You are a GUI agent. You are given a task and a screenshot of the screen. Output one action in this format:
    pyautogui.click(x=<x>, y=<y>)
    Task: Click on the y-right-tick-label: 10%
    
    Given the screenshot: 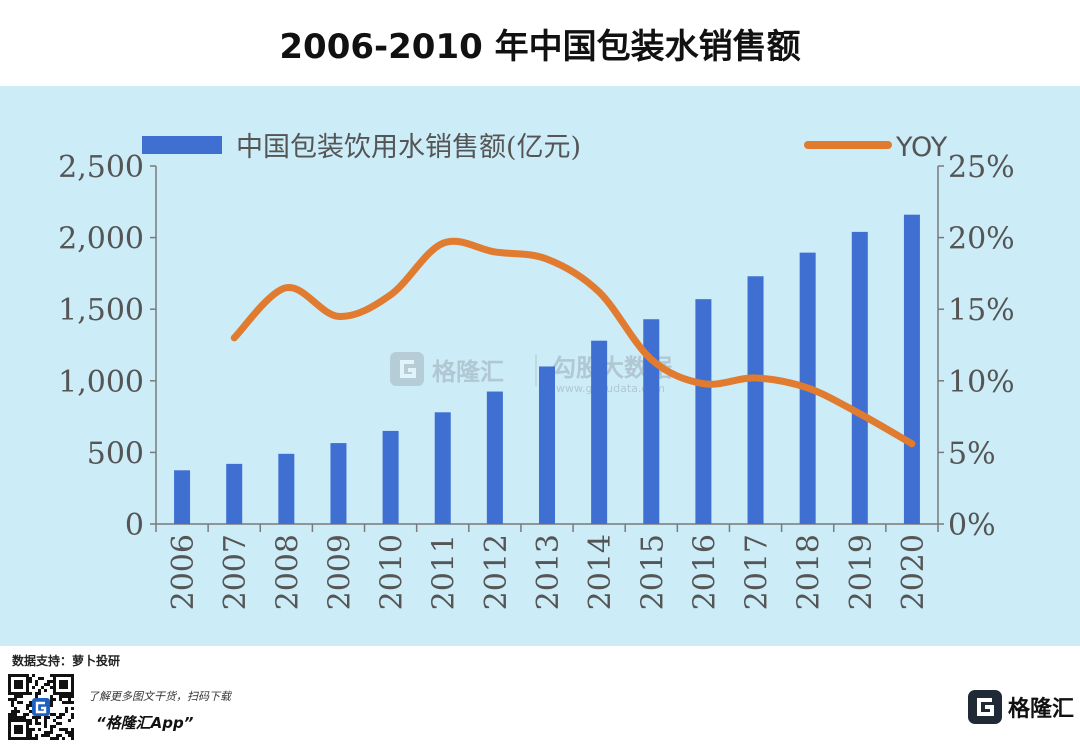 What is the action you would take?
    pyautogui.click(x=981, y=382)
    